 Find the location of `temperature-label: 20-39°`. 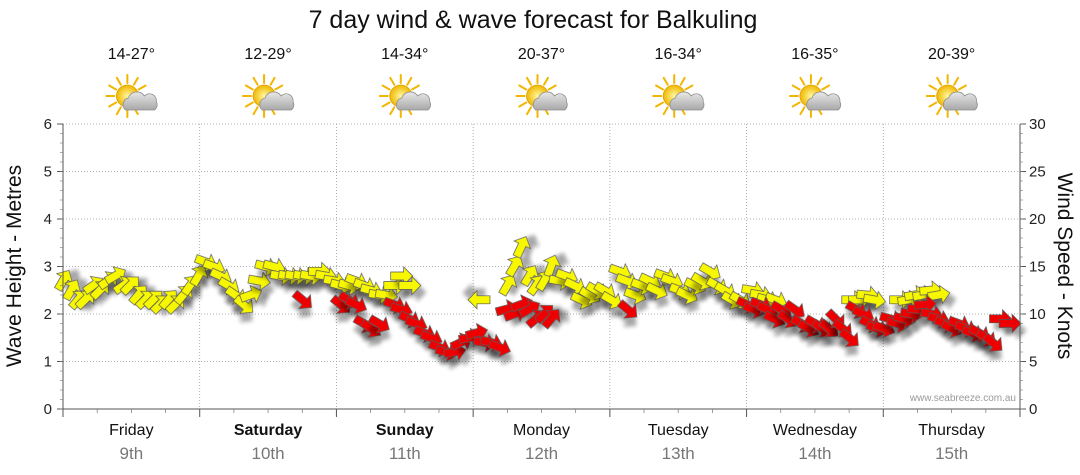

temperature-label: 20-39° is located at coordinates (951, 54).